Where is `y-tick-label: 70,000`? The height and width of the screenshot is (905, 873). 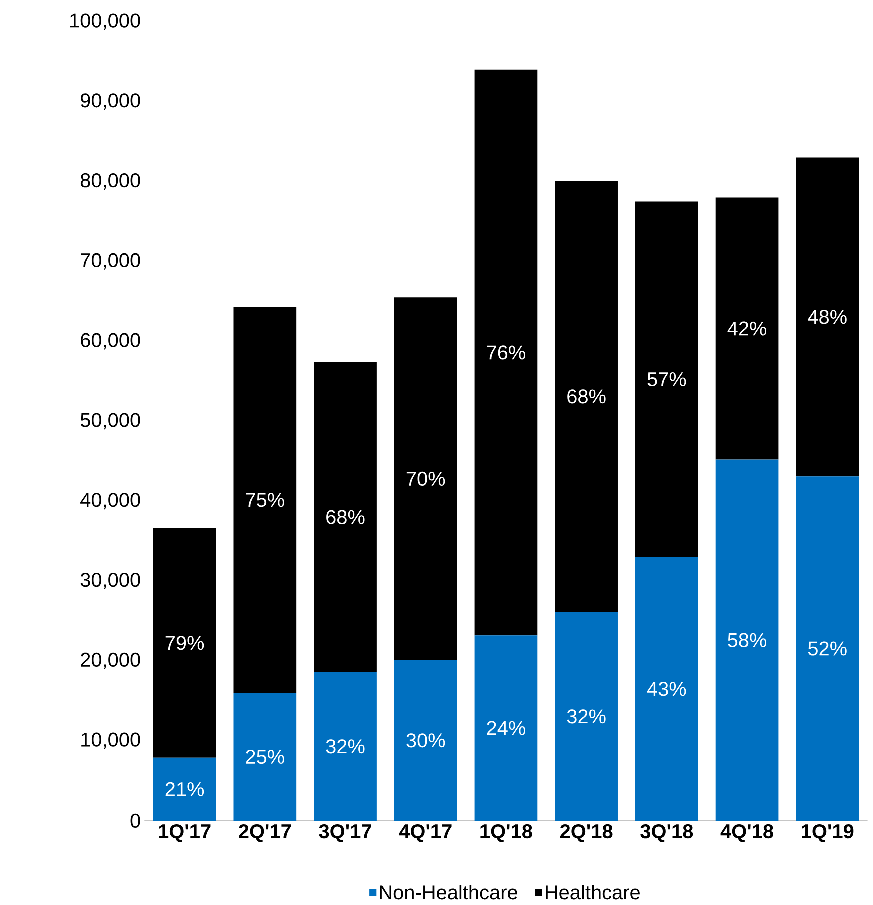
y-tick-label: 70,000 is located at coordinates (110, 261).